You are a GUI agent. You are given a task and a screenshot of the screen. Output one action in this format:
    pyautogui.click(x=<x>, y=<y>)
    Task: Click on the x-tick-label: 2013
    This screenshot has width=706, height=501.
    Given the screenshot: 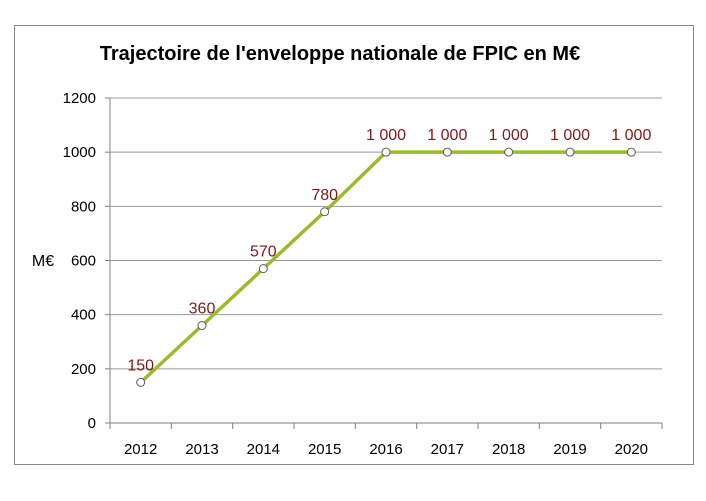 What is the action you would take?
    pyautogui.click(x=201, y=449)
    